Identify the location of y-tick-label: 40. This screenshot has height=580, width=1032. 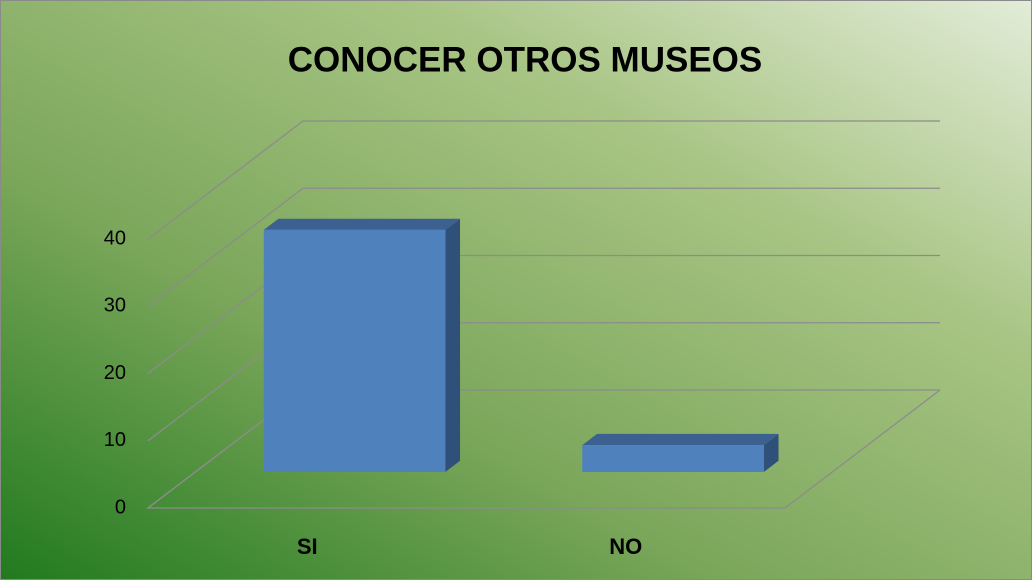
(115, 238).